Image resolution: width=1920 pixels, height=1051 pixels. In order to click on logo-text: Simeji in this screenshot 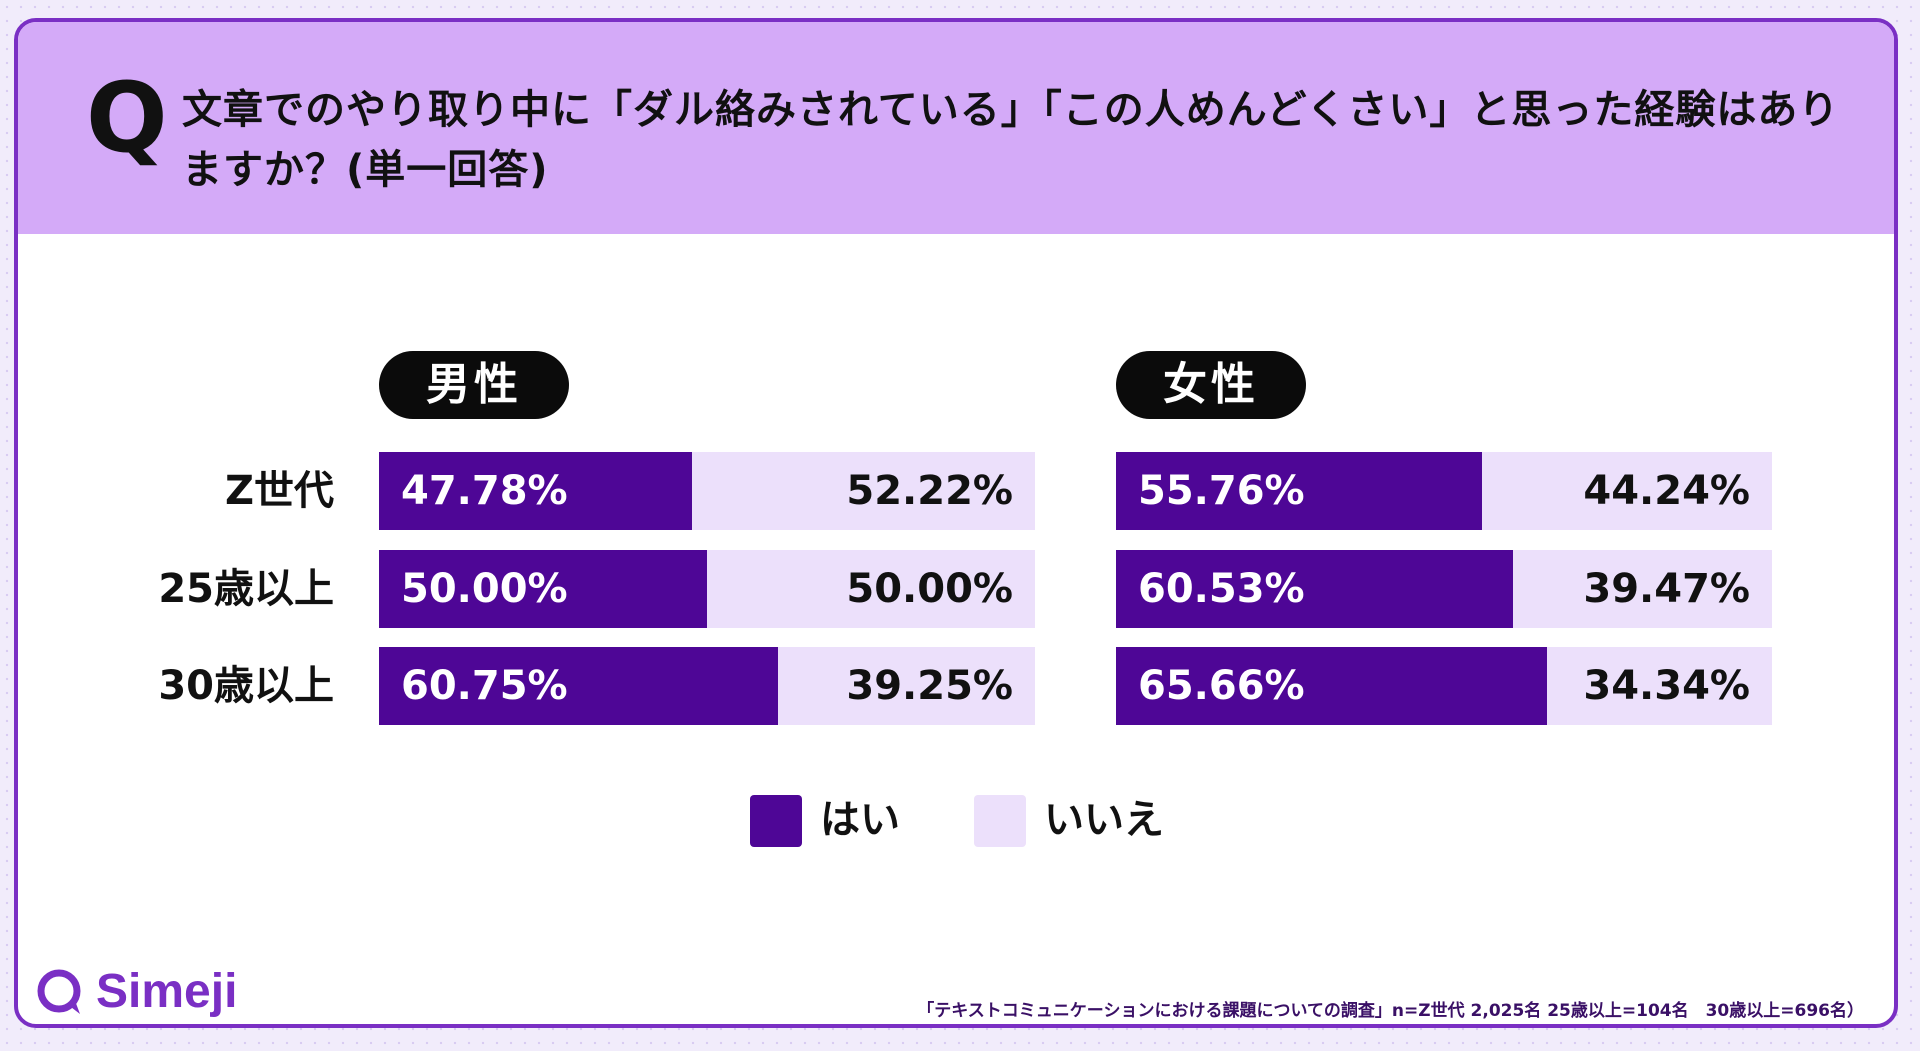, I will do `click(167, 991)`.